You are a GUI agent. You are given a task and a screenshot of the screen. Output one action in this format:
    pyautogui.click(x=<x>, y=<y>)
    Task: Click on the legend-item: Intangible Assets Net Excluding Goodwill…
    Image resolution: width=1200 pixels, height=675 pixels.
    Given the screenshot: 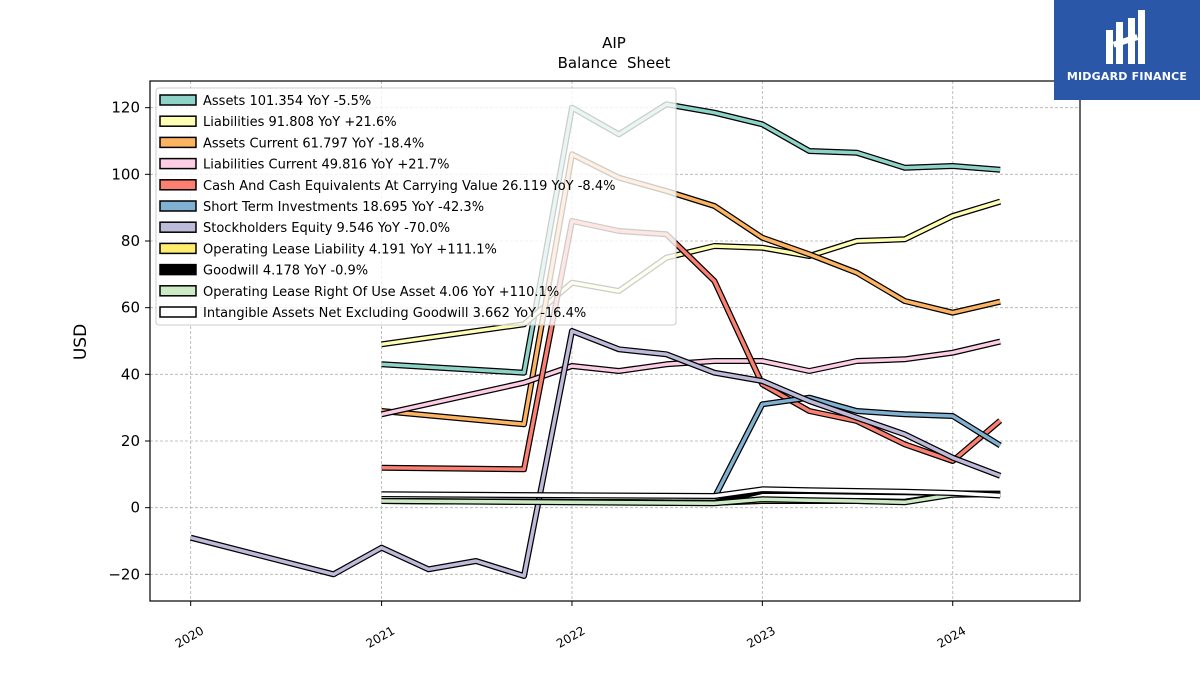 What is the action you would take?
    pyautogui.click(x=372, y=313)
    